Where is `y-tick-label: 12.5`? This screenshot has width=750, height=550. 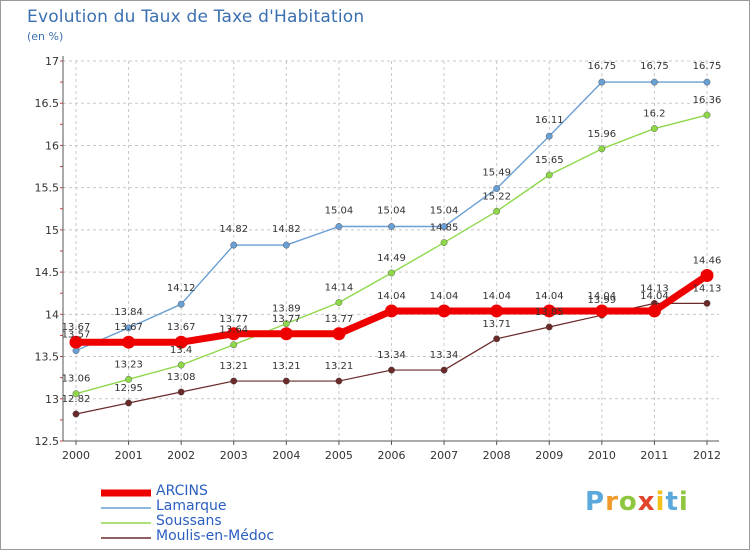
y-tick-label: 12.5 is located at coordinates (47, 441).